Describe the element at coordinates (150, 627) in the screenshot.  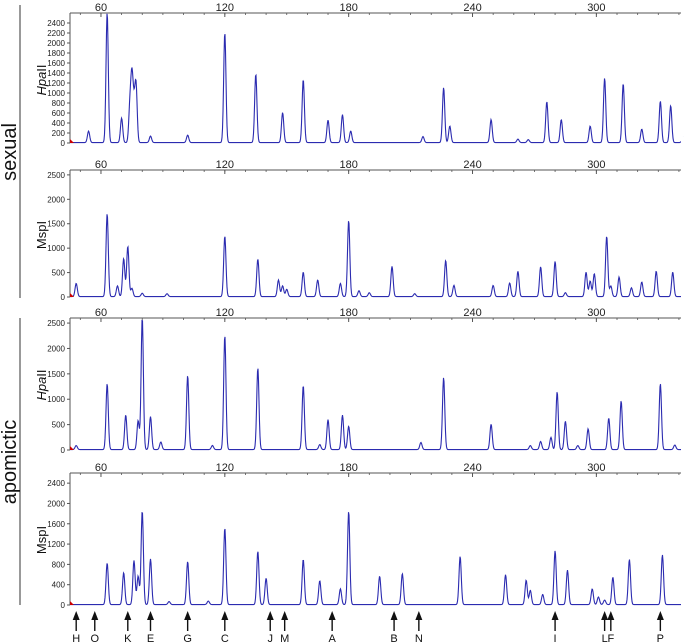
I see `marker-E: E` at that location.